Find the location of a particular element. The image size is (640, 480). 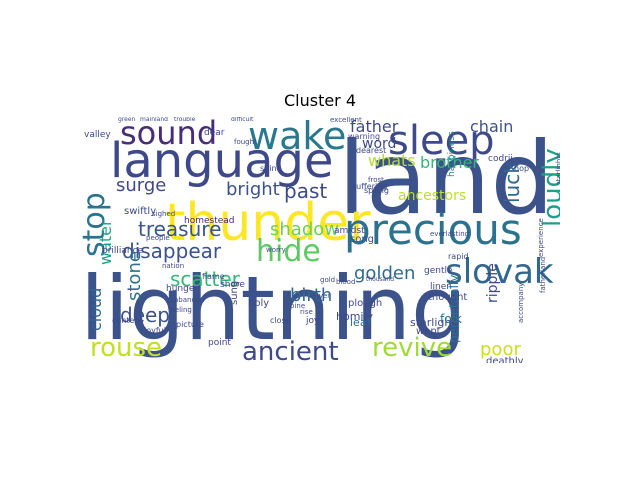

cloud-word: ancient is located at coordinates (290, 350).